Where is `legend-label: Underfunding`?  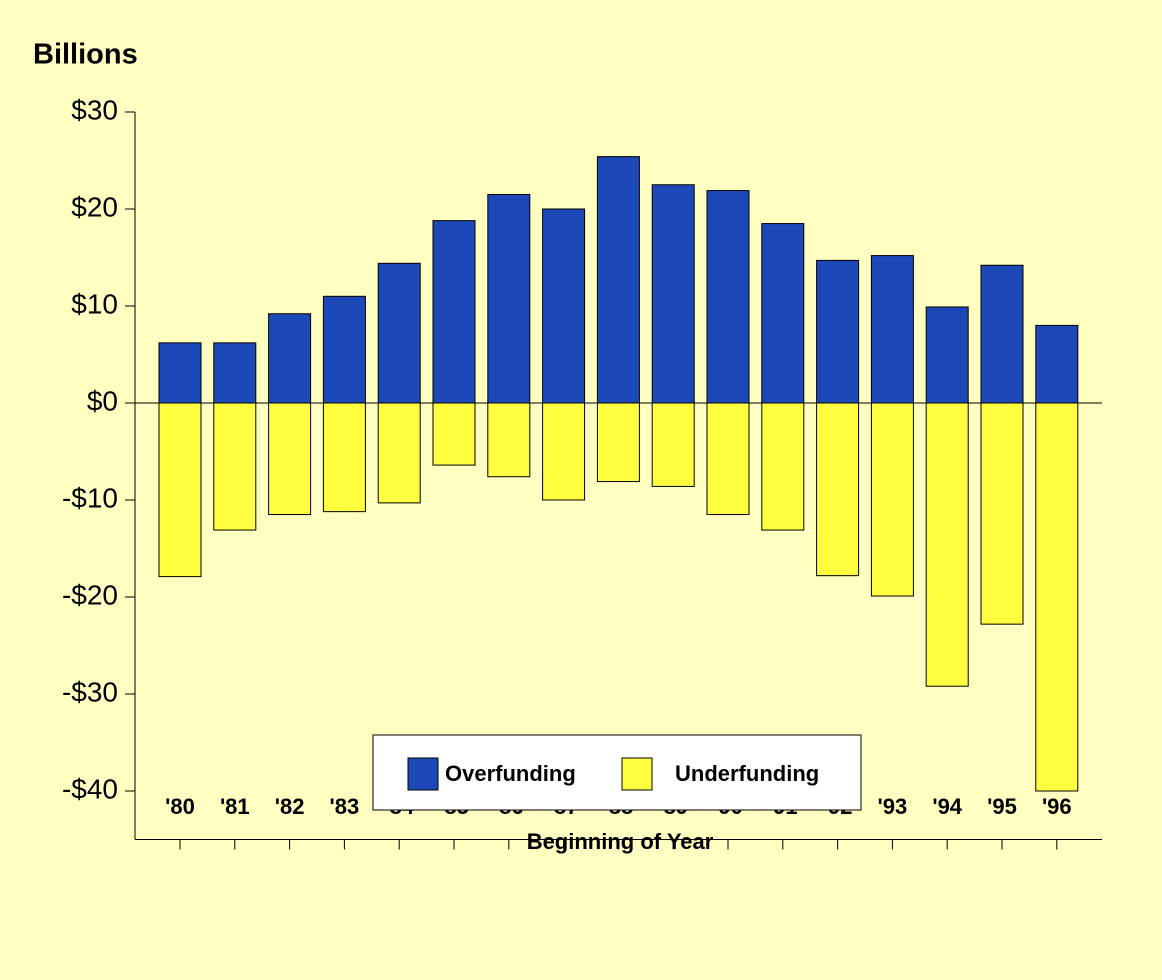 legend-label: Underfunding is located at coordinates (747, 773).